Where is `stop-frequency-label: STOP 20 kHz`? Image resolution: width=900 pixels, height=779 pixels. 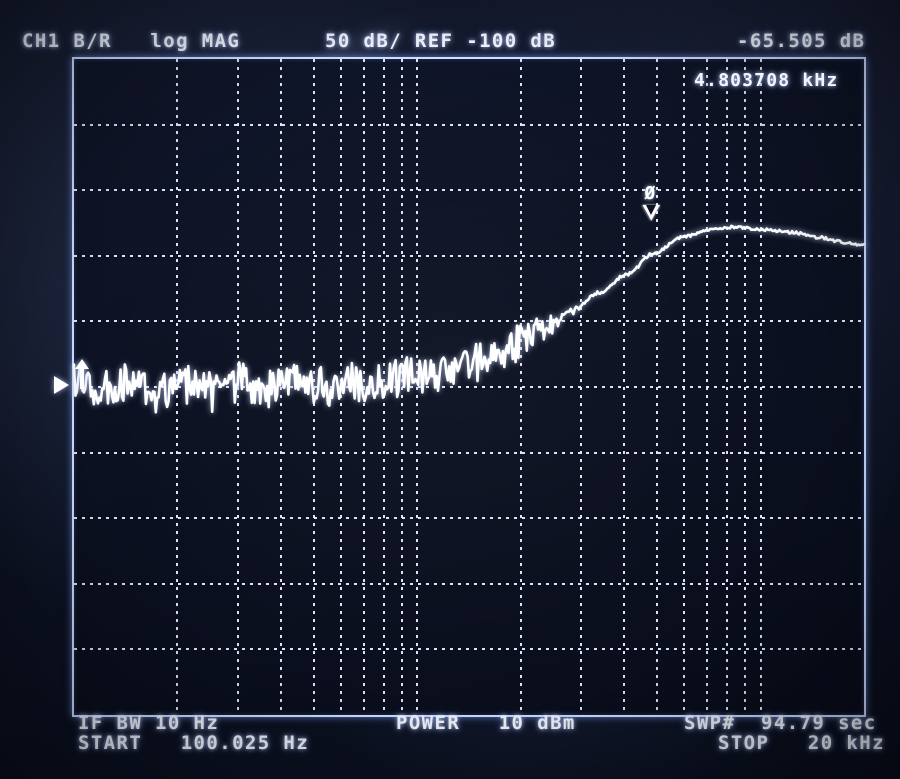
stop-frequency-label: STOP 20 kHz is located at coordinates (801, 743).